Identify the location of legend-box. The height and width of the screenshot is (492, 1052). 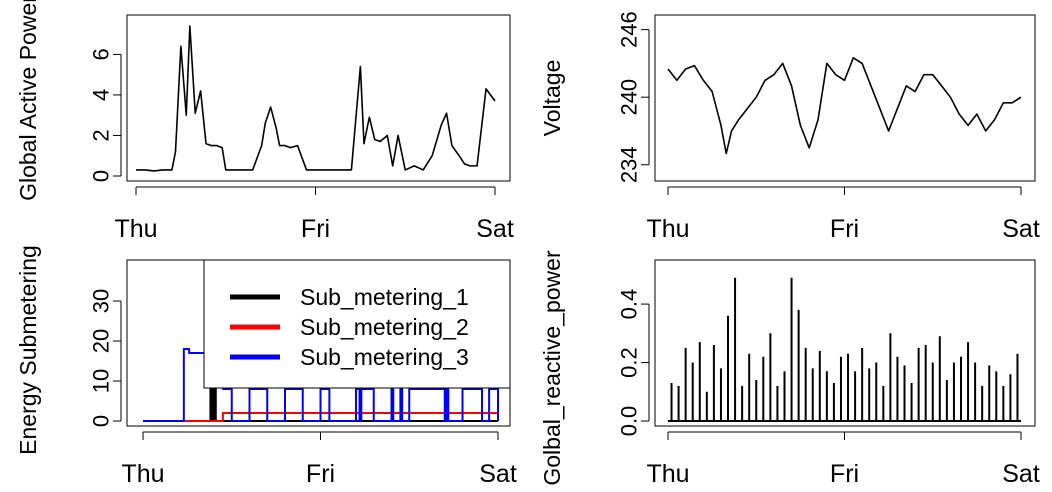
(357, 324).